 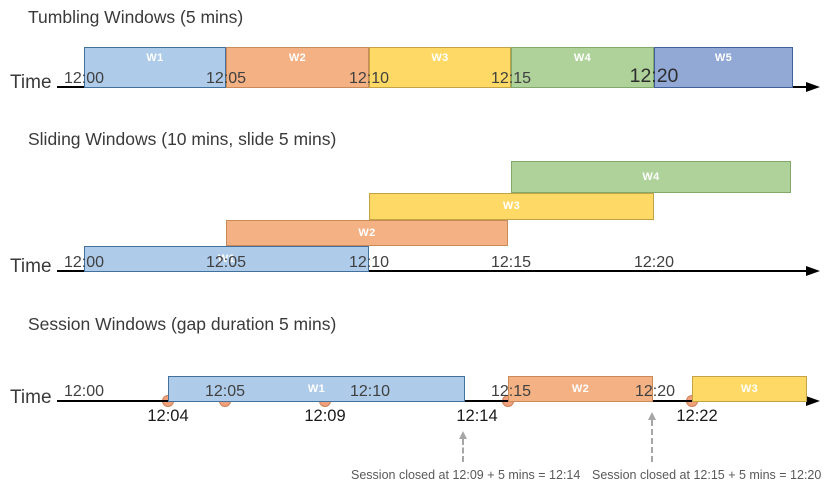 I want to click on sliding-time-axis, so click(x=432, y=271).